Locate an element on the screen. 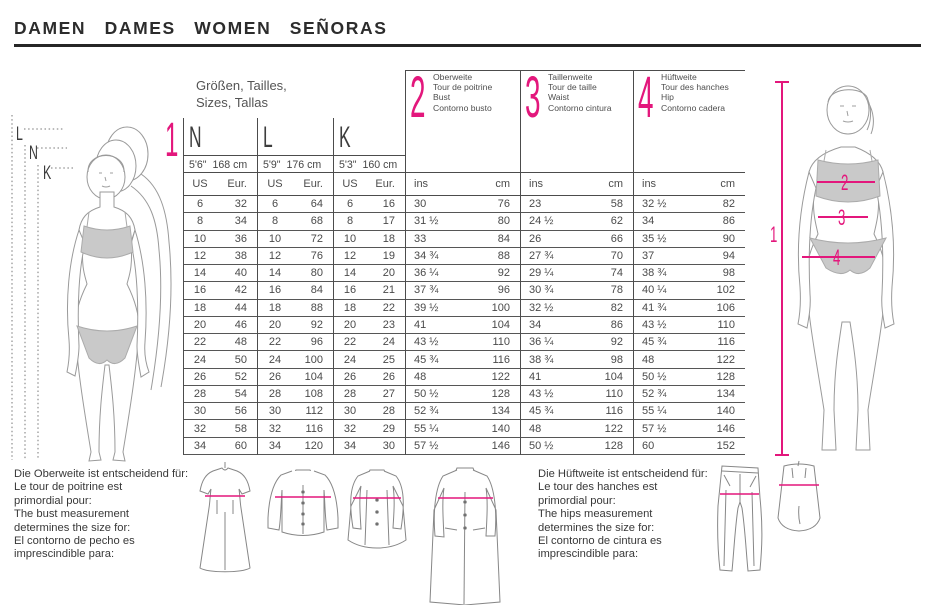 The width and height of the screenshot is (933, 605). note-line: Die Oberweite ist entscheidend für: is located at coordinates (101, 474).